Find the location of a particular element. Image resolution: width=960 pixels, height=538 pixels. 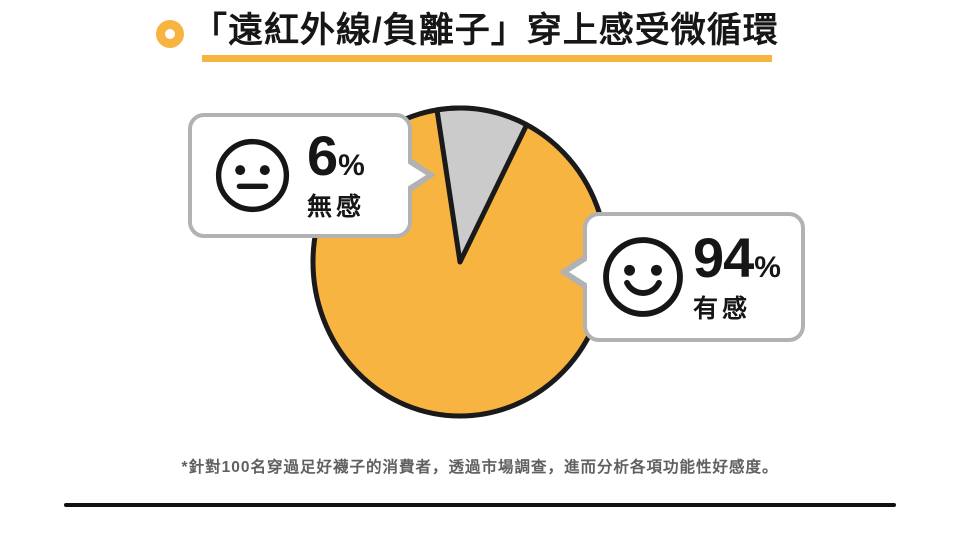

bottom-rule is located at coordinates (480, 505).